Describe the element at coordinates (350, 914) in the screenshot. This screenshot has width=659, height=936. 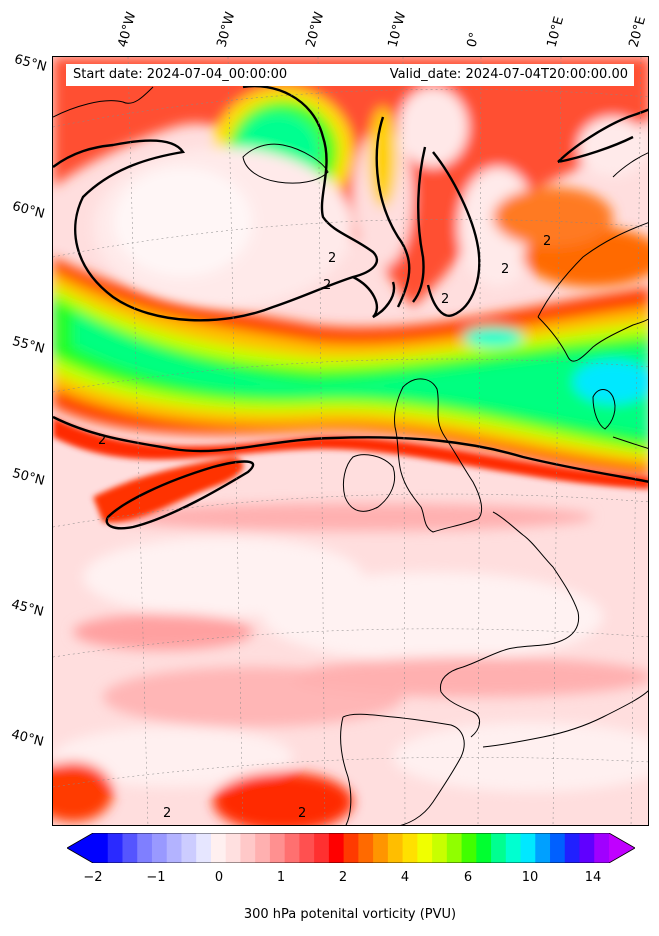
I see `colorbar-label: 300 hPa potenital vorticity (PVU)` at that location.